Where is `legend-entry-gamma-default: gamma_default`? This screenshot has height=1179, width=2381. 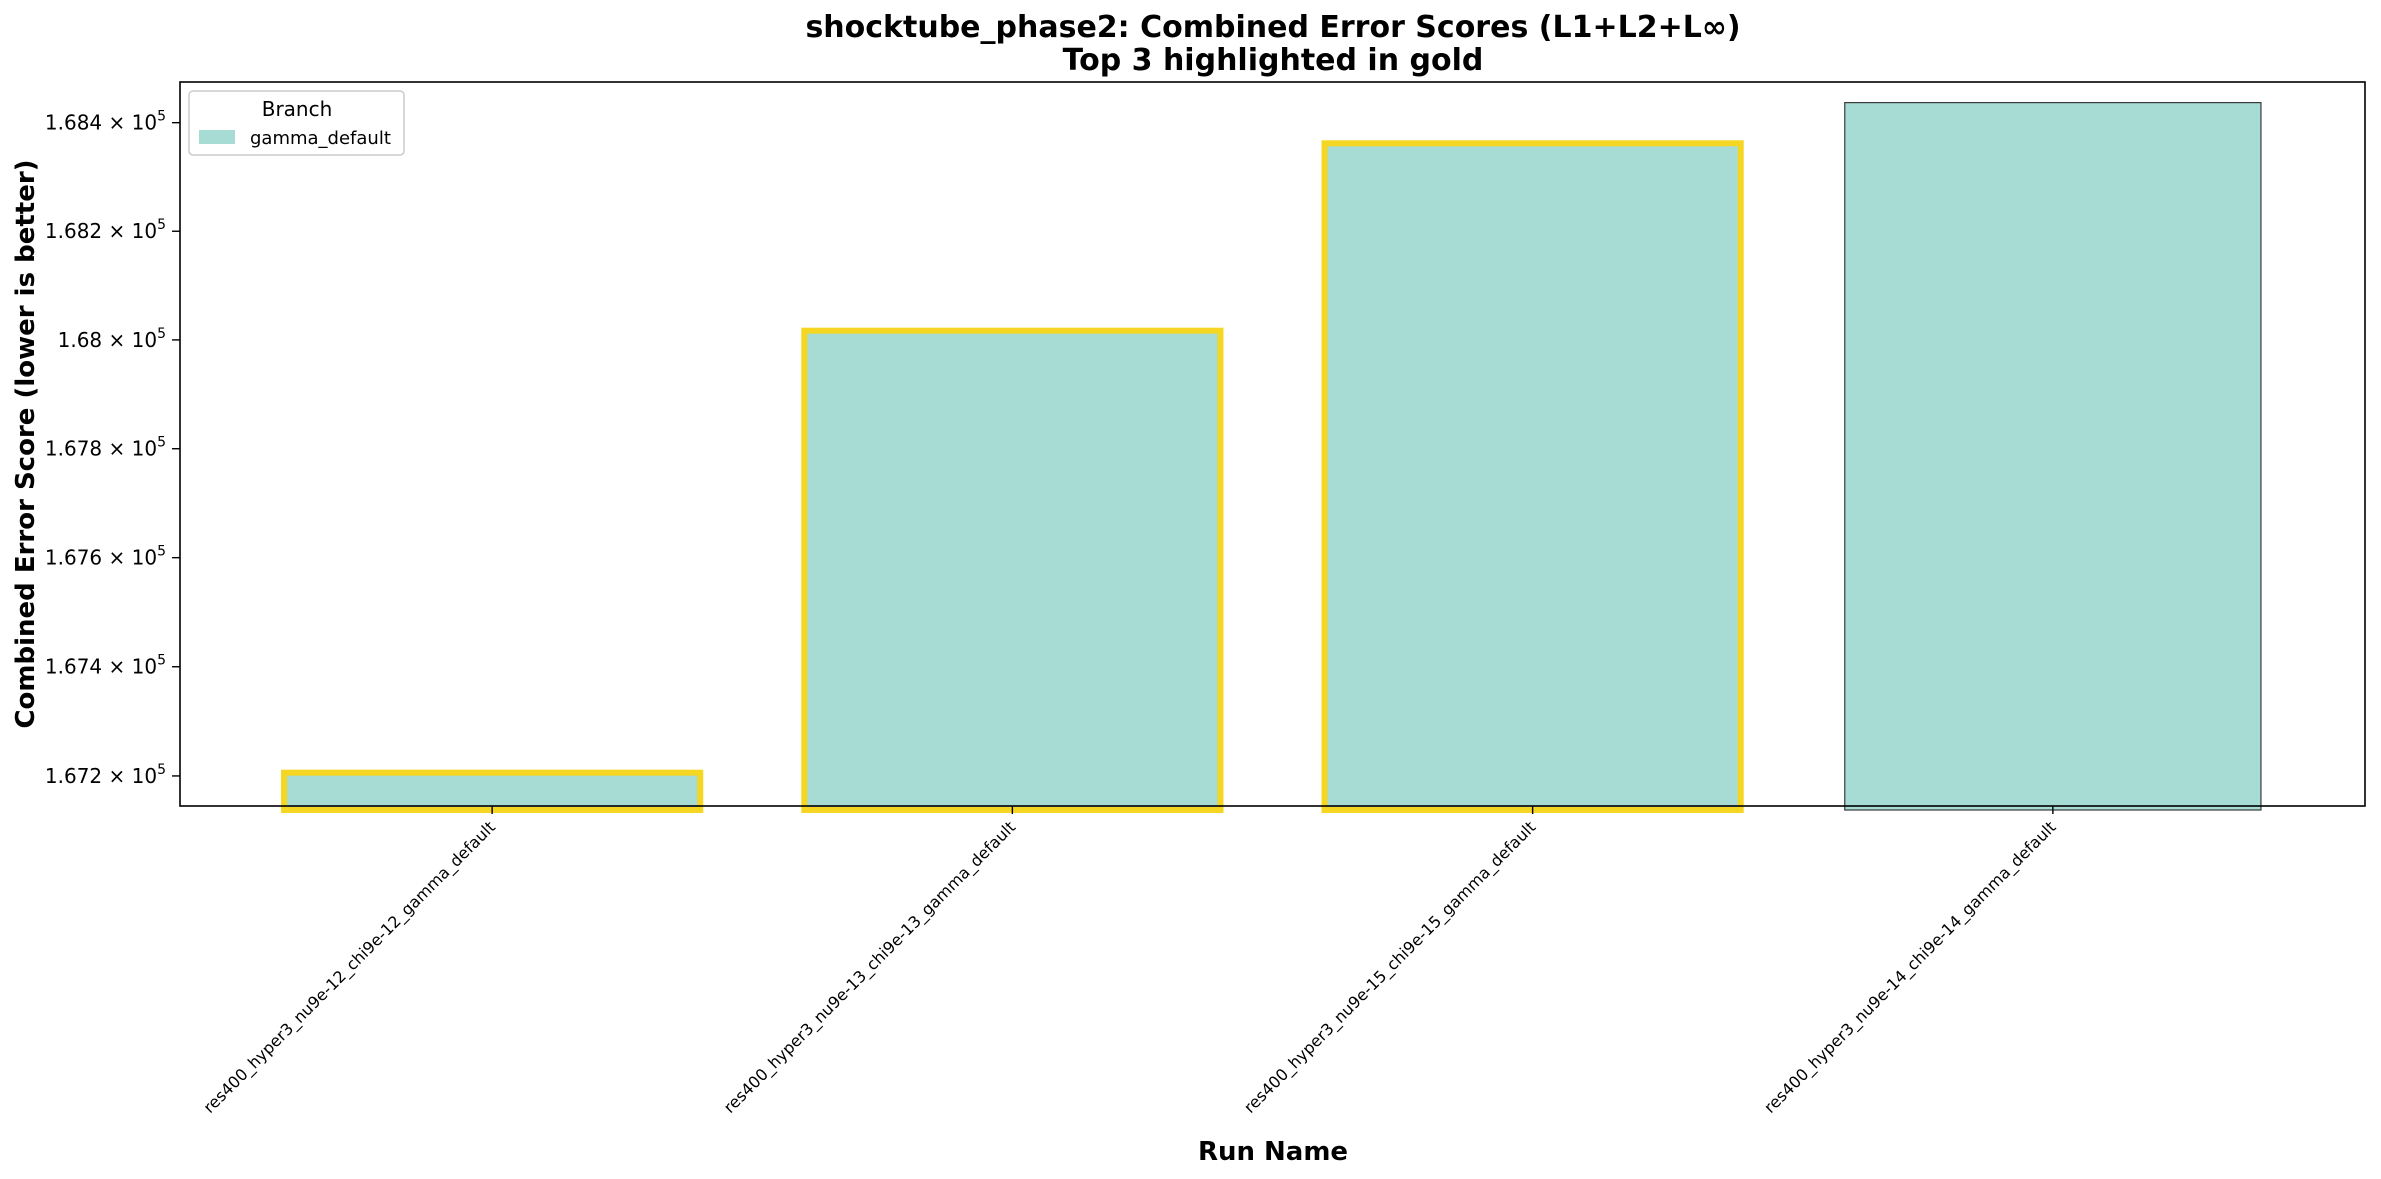 legend-entry-gamma-default: gamma_default is located at coordinates (320, 138).